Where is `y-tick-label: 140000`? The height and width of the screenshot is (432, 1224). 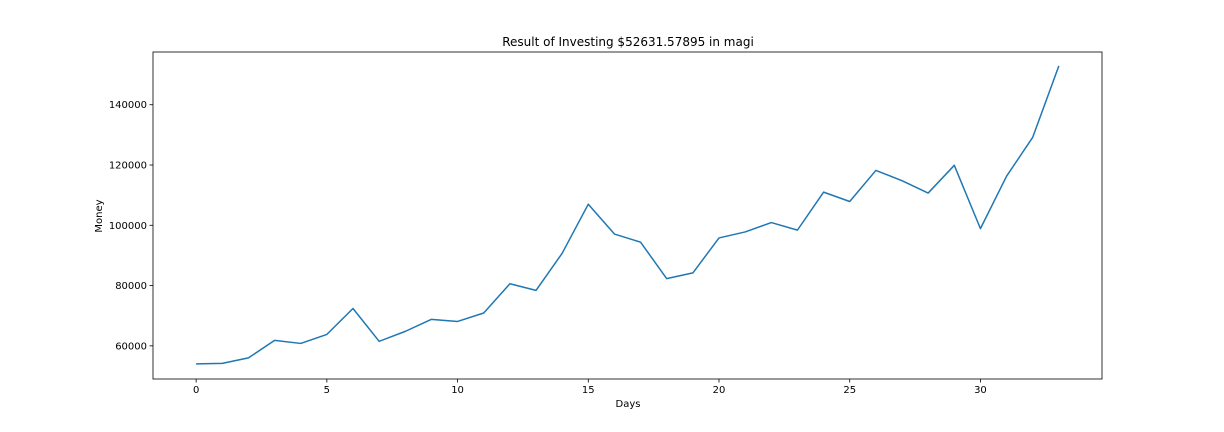
y-tick-label: 140000 is located at coordinates (128, 105).